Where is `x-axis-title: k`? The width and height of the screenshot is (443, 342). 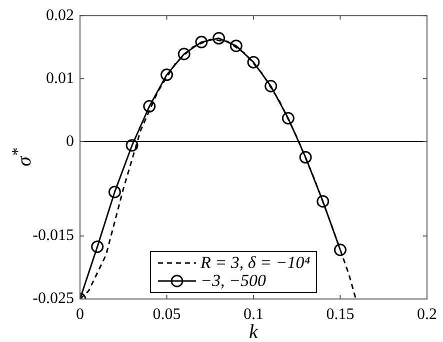
x-axis-title: k is located at coordinates (253, 331).